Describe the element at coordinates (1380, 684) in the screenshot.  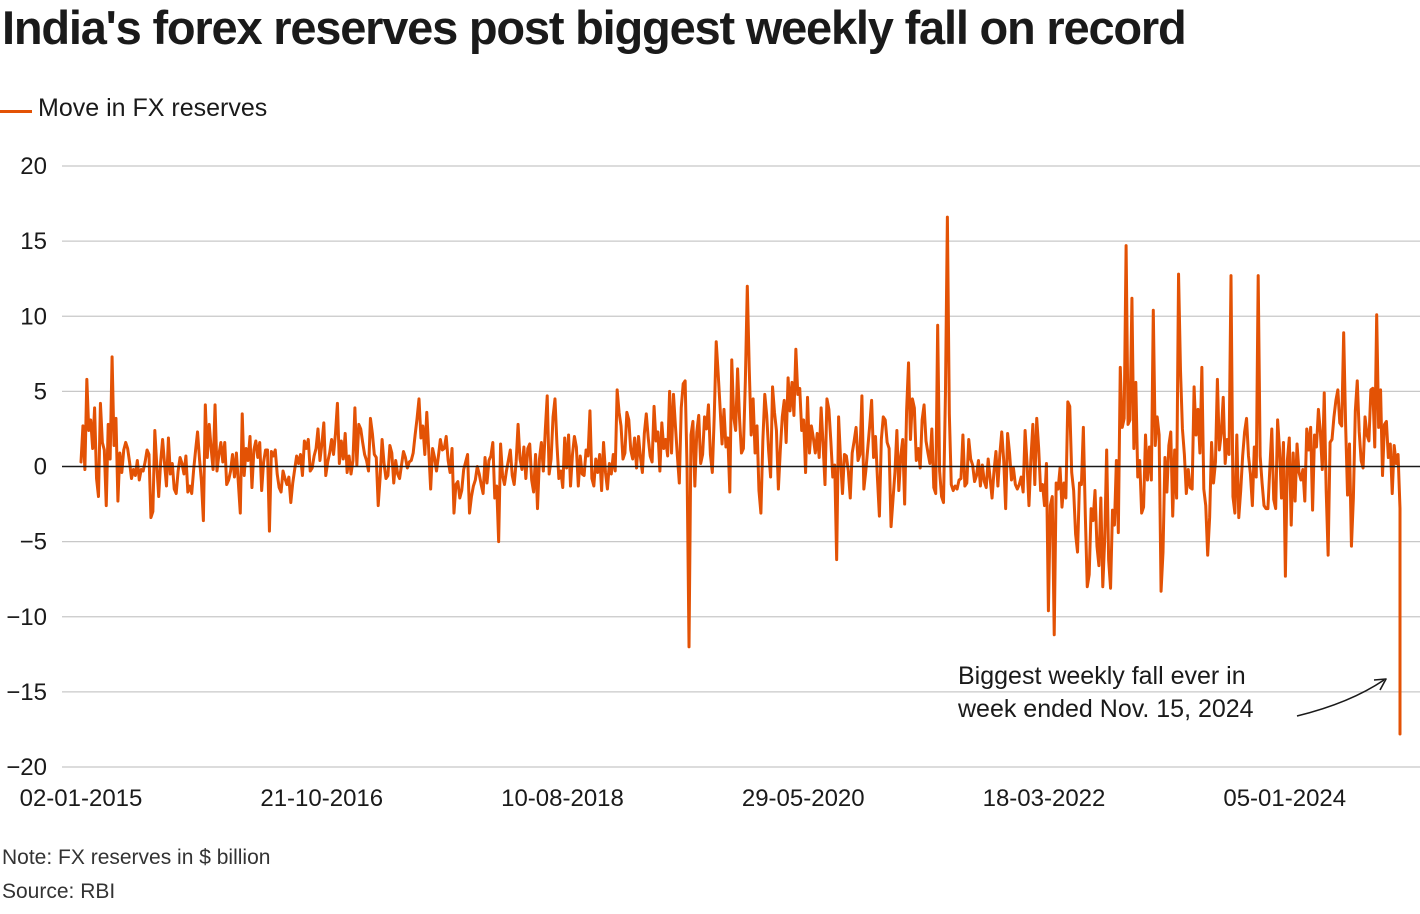
I see `annotation-arrowhead` at that location.